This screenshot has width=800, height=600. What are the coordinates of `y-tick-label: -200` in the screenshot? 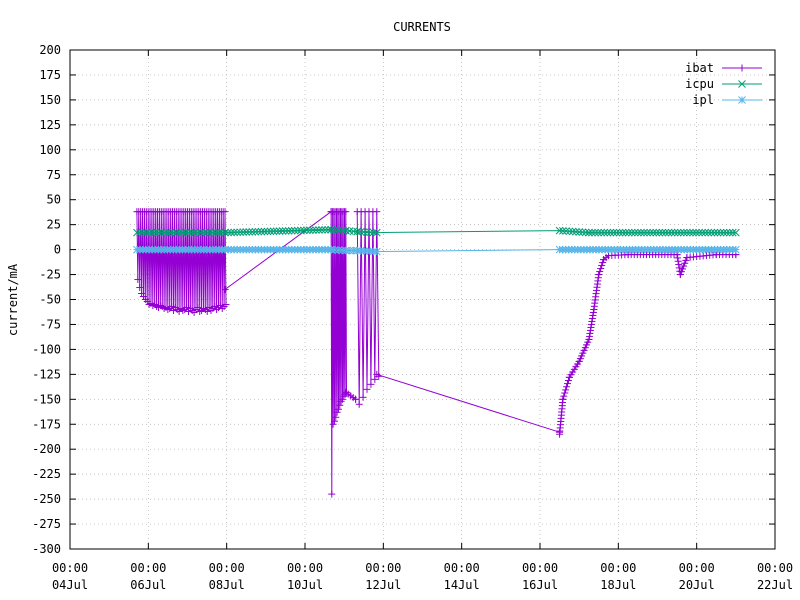 It's located at (46, 449).